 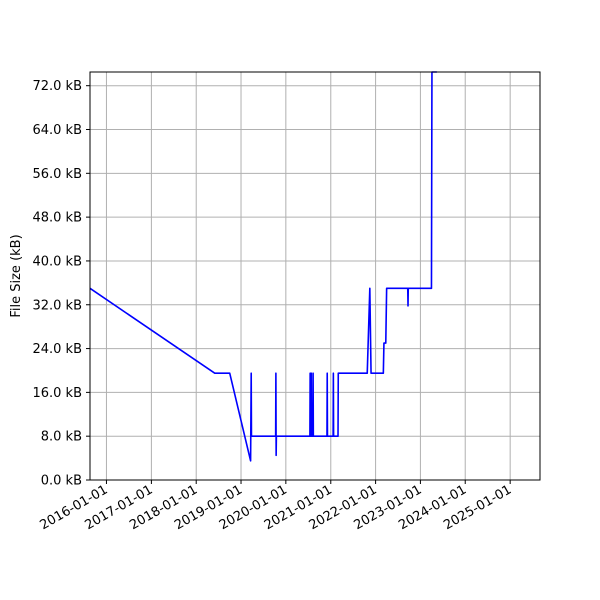 What do you see at coordinates (57, 86) in the screenshot?
I see `y-tick-label: 72.0 kB` at bounding box center [57, 86].